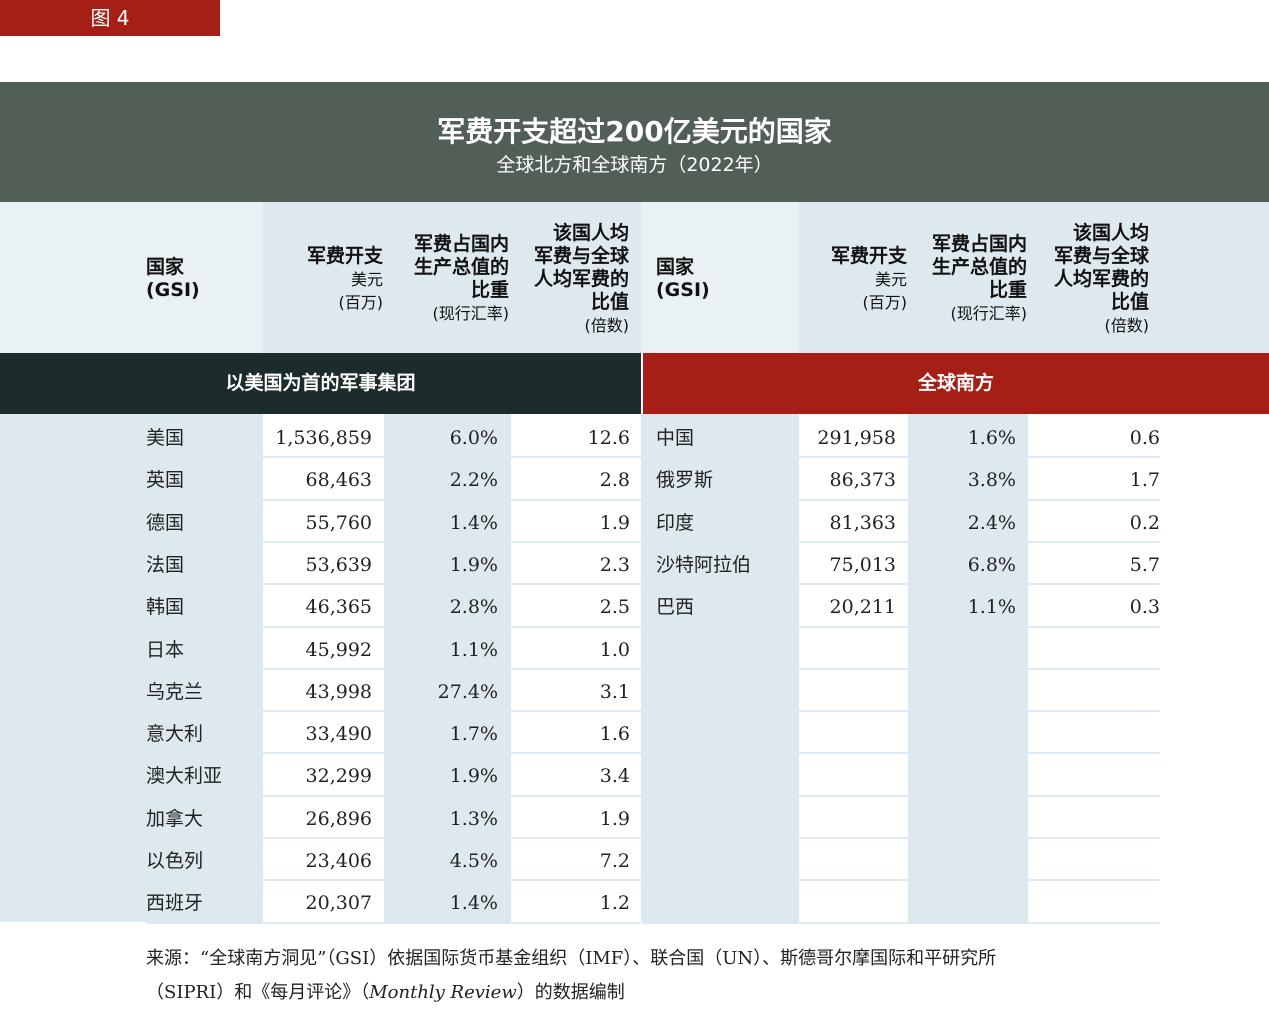  Describe the element at coordinates (642, 668) in the screenshot. I see `col-bg` at that location.